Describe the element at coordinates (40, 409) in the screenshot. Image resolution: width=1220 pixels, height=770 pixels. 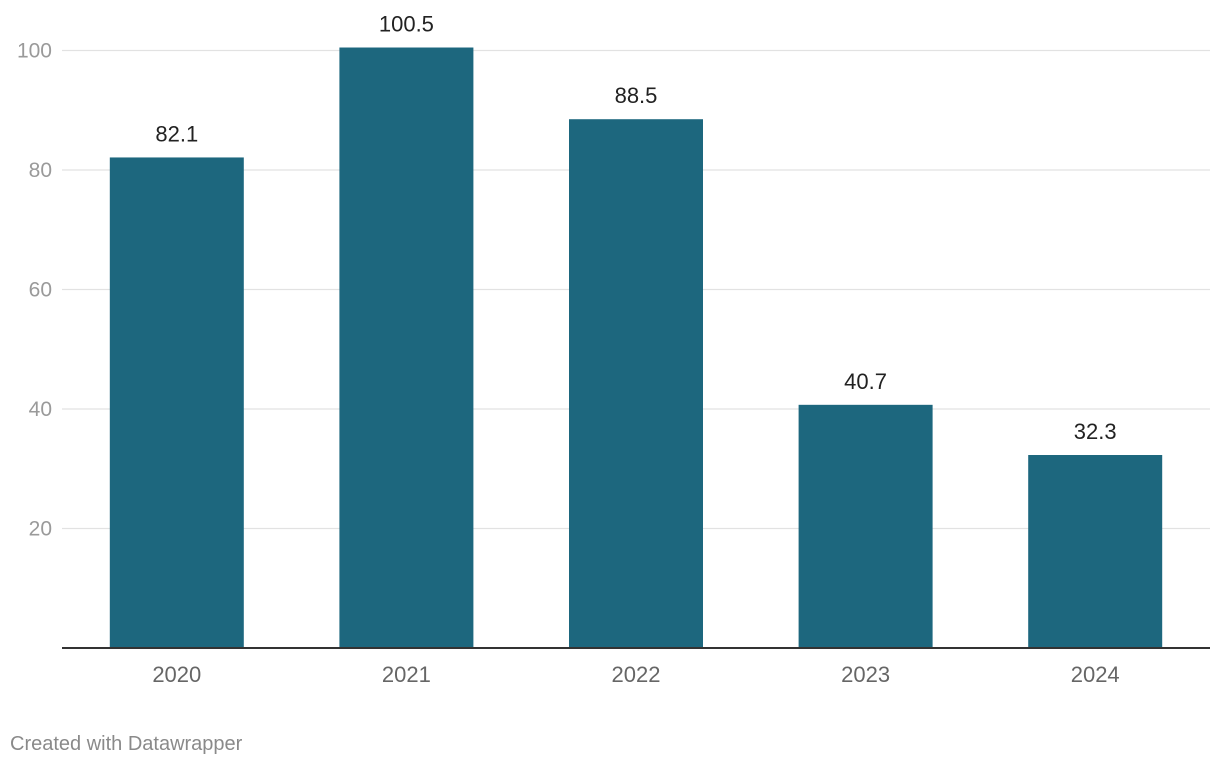
I see `y-tick-label: 40` at that location.